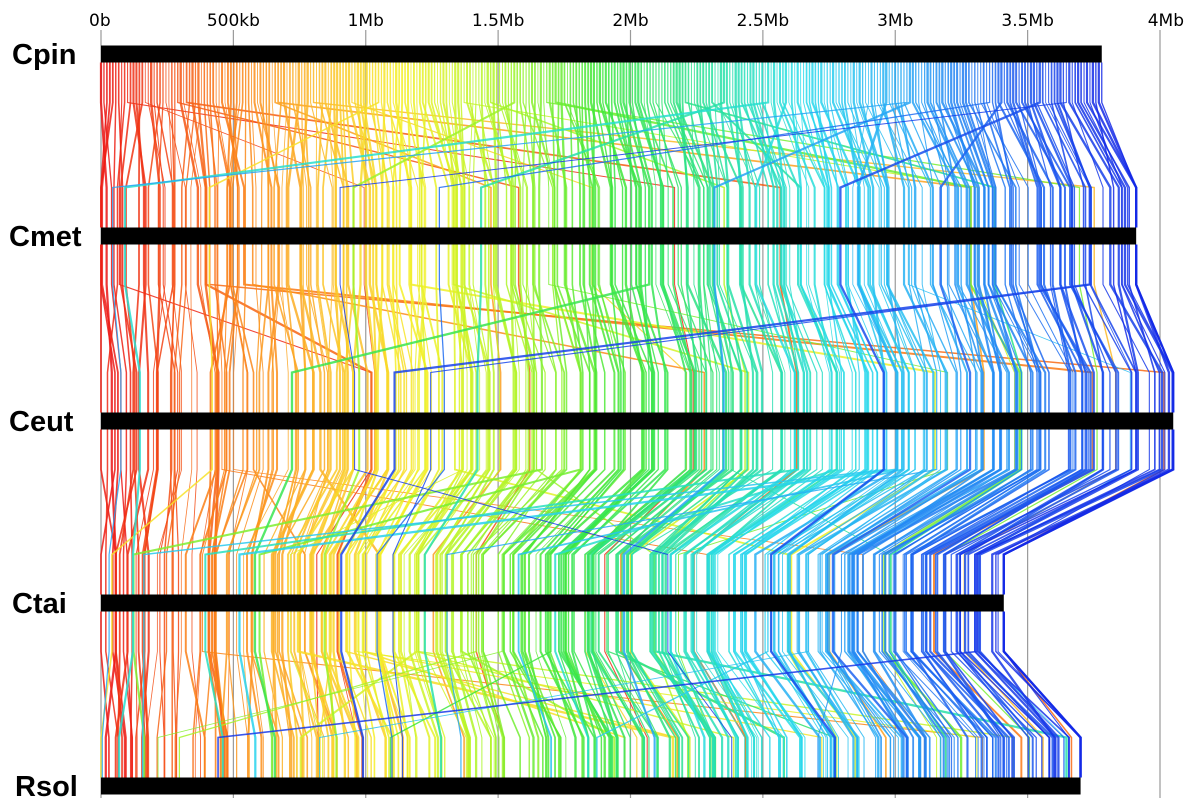 The image size is (1185, 798). I want to click on genome-label-ceut: Ceut, so click(41, 422).